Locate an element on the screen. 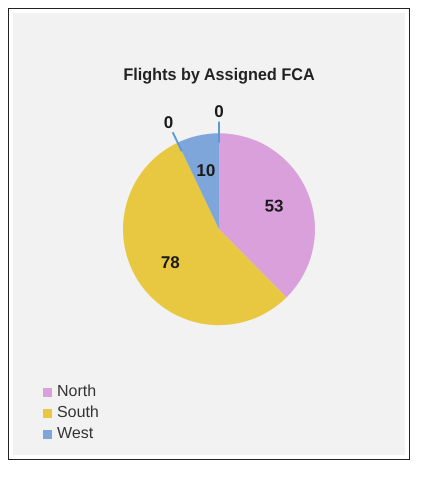 The width and height of the screenshot is (423, 485). data-label: 78 is located at coordinates (170, 262).